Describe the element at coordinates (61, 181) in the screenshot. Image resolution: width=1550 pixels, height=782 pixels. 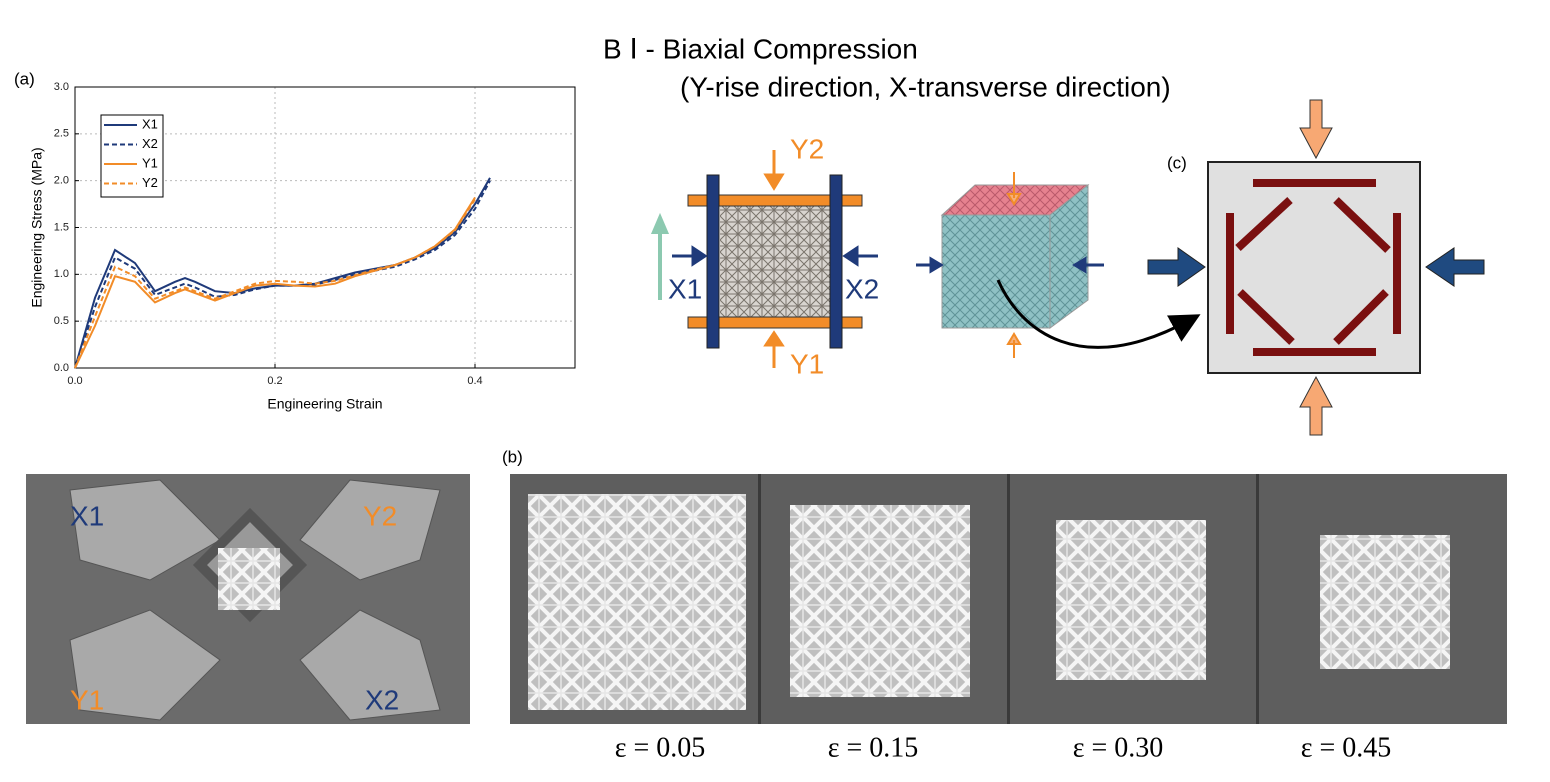
I see `y-tick-label: 2.0` at that location.